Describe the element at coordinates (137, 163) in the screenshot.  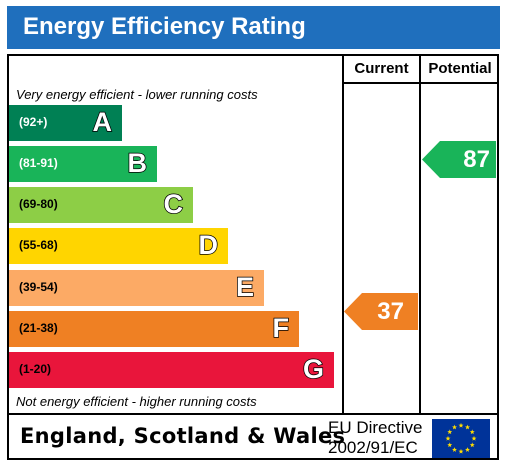
I see `band-letter: B` at that location.